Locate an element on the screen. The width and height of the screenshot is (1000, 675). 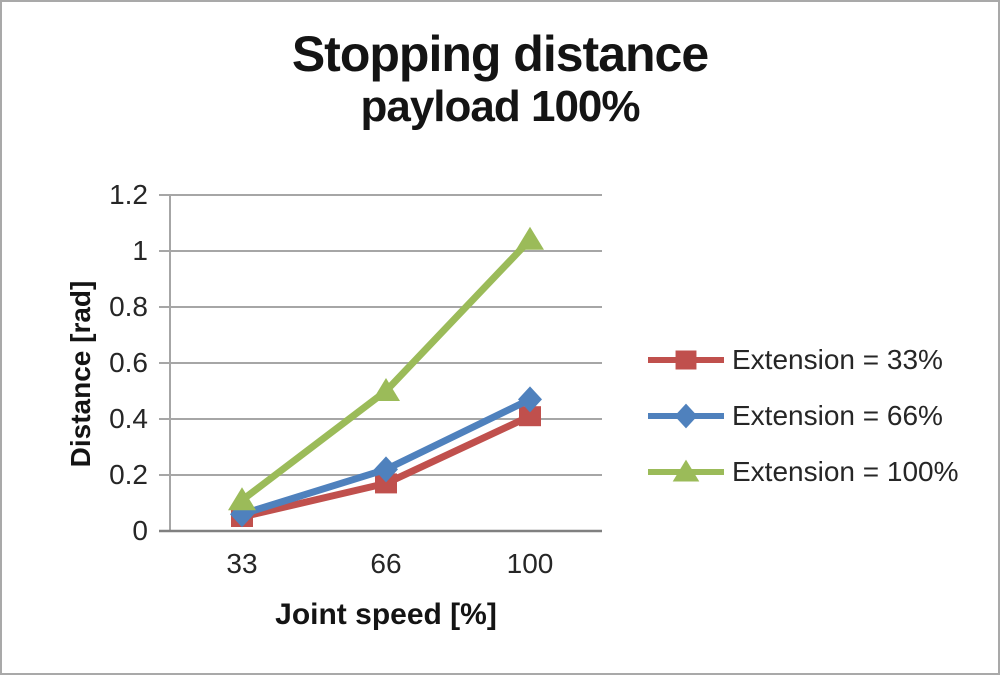
y-axis-tick-label: 1.2 is located at coordinates (128, 194).